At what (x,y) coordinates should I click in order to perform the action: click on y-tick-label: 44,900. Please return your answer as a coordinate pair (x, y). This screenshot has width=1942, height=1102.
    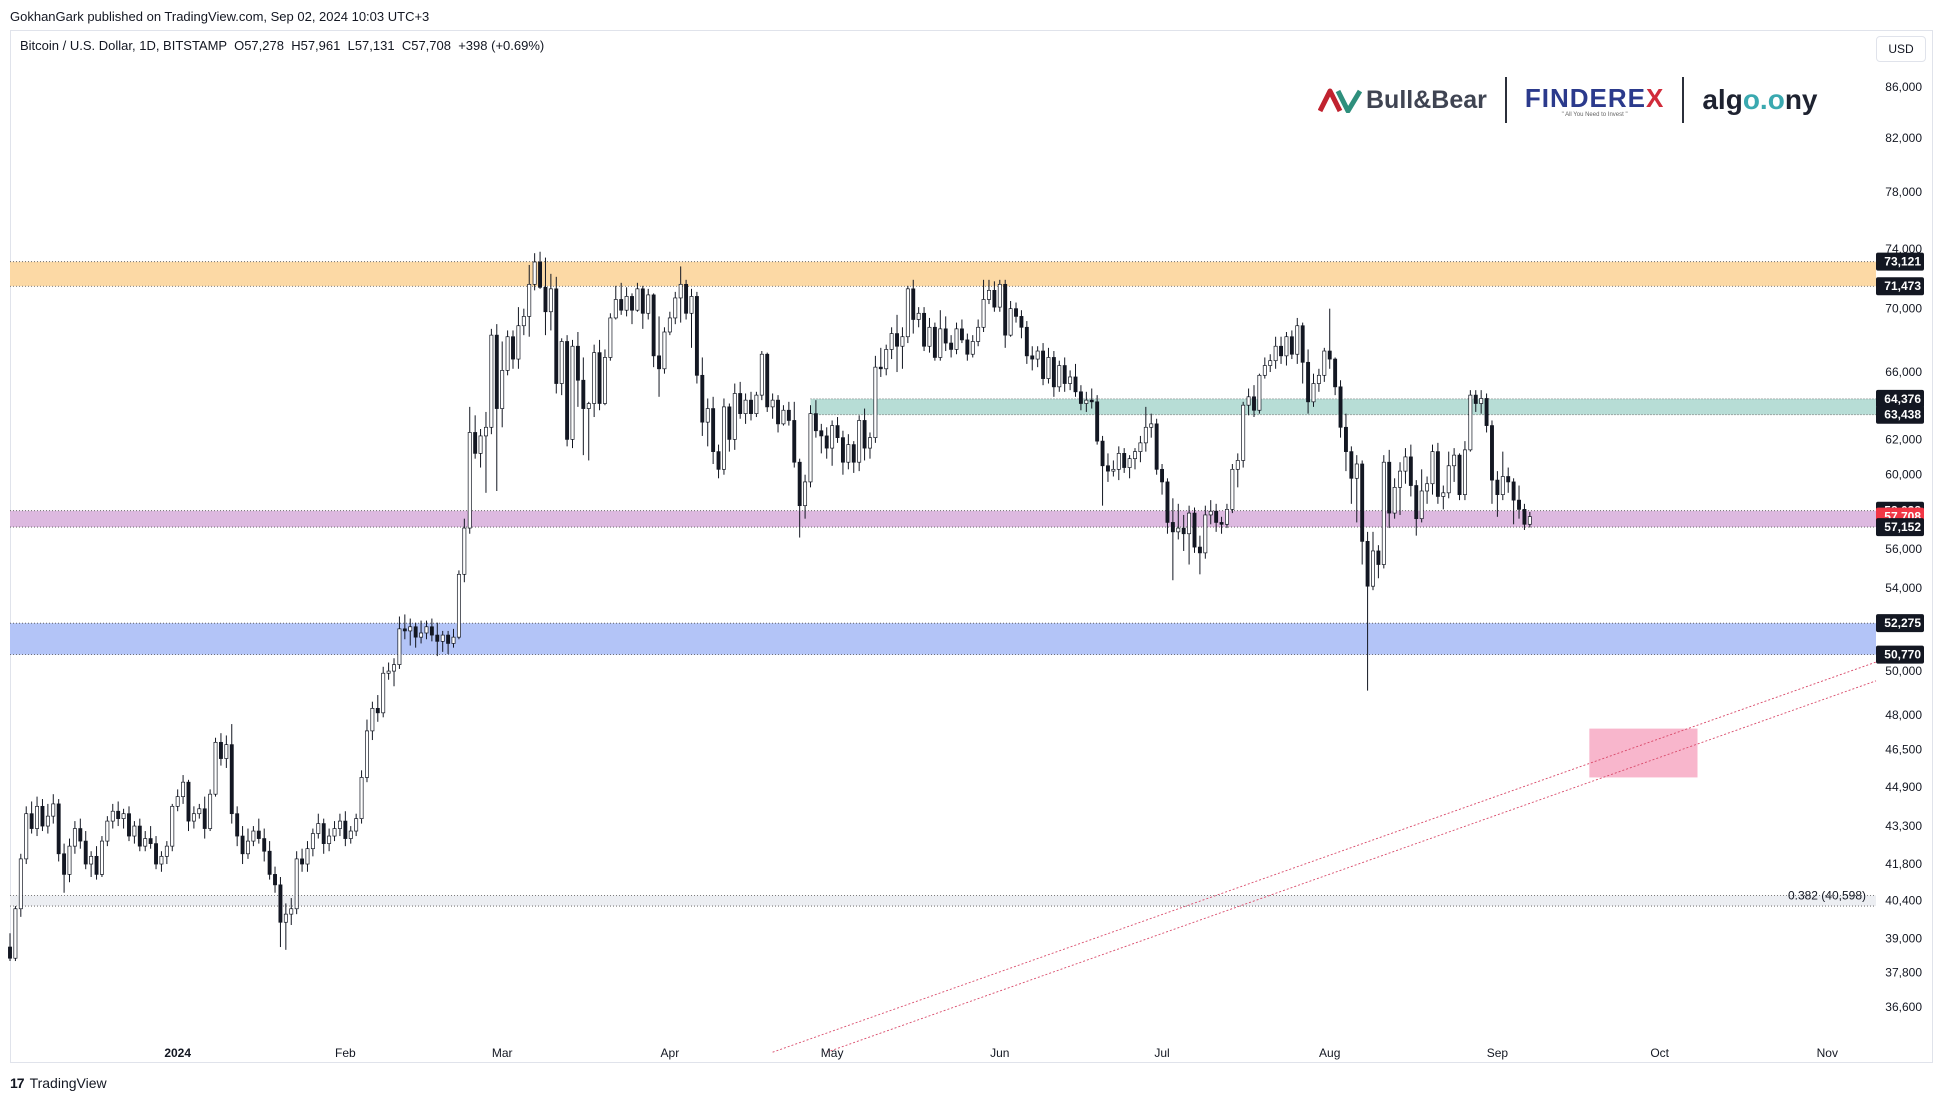
    Looking at the image, I should click on (1903, 787).